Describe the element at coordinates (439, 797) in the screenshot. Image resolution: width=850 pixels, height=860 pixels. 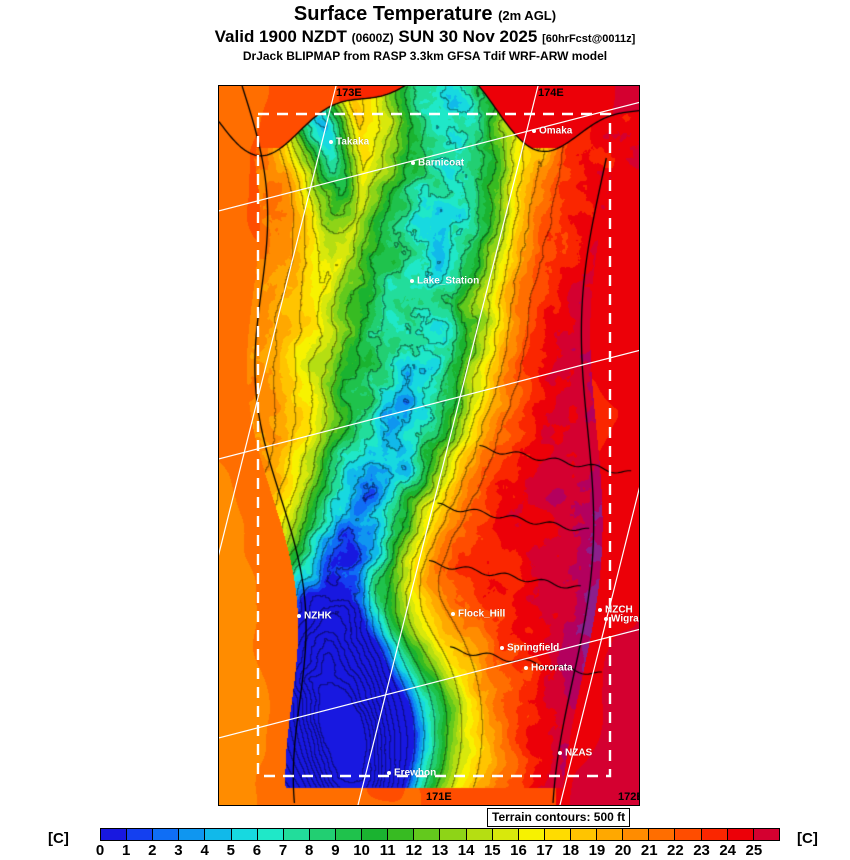
I see `longitude-label: 171E` at that location.